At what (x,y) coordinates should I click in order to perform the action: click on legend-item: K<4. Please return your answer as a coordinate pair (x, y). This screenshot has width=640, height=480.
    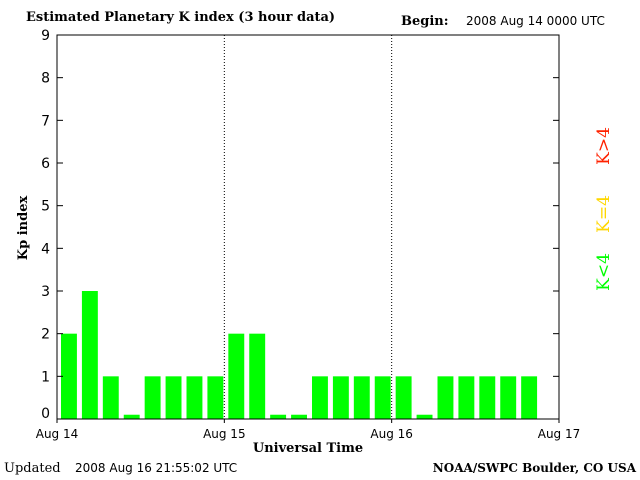
    Looking at the image, I should click on (604, 272).